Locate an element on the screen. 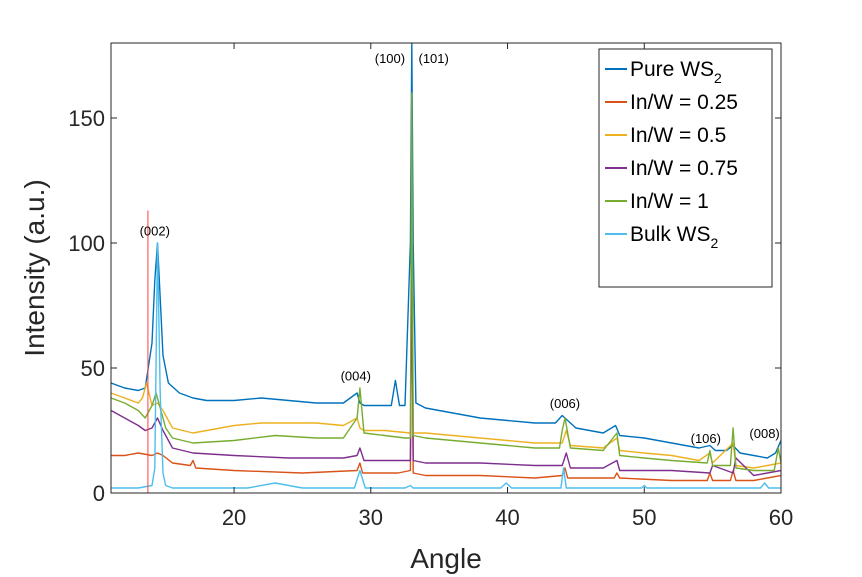  x-tick-label-20: 20 is located at coordinates (234, 517).